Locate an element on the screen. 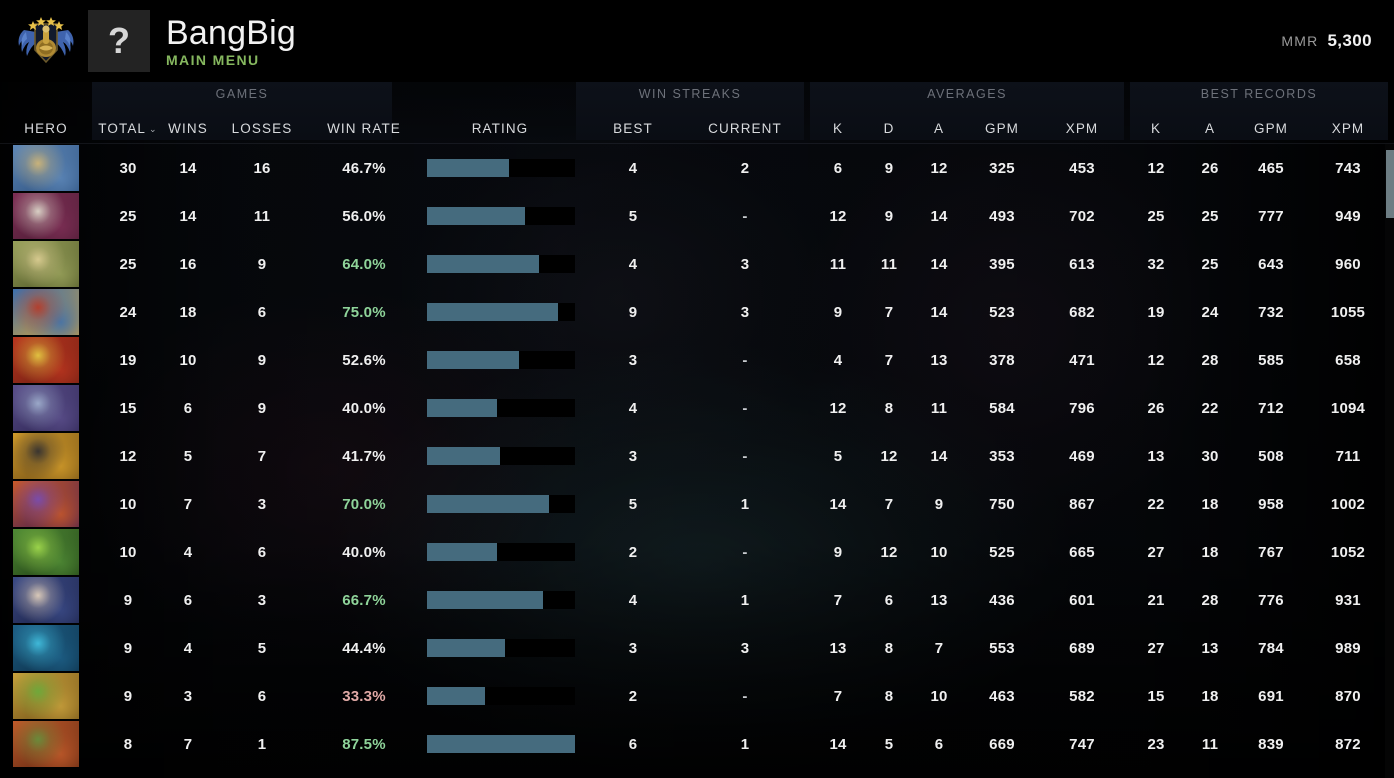 Image resolution: width=1394 pixels, height=778 pixels. cell-streak_best: 2 is located at coordinates (633, 696).